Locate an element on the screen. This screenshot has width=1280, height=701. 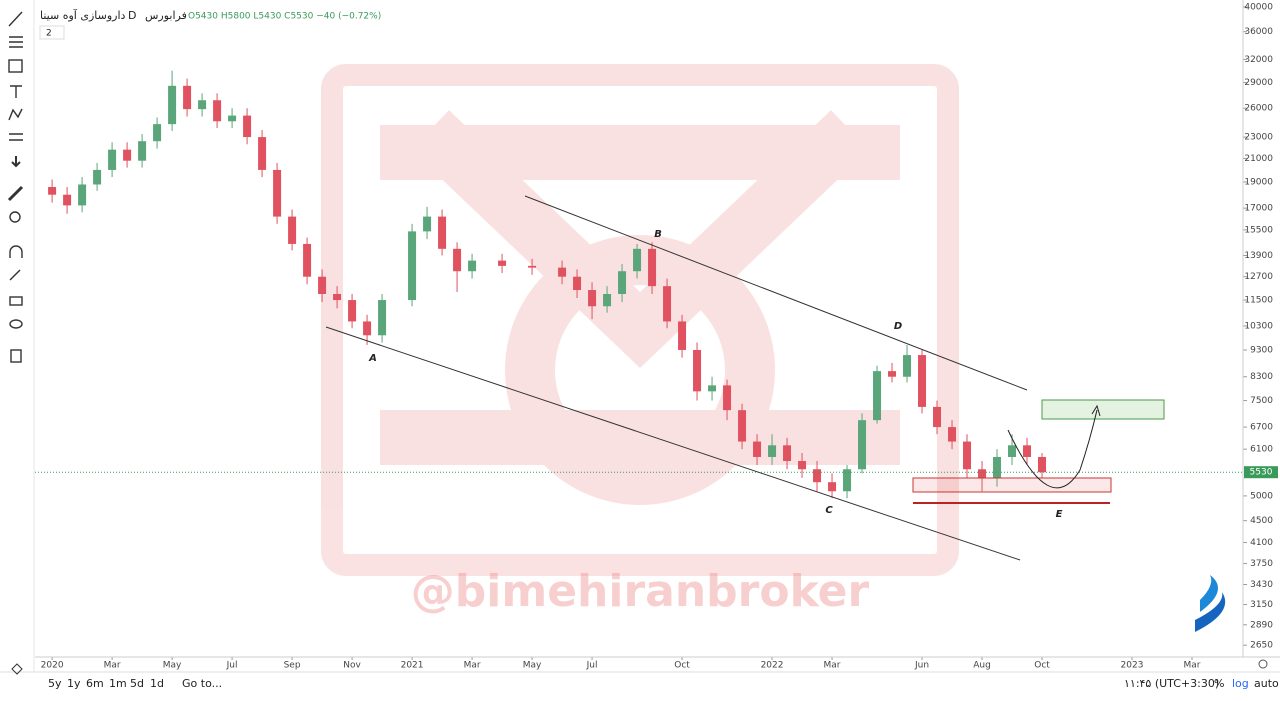
tool-pattern is located at coordinates (15, 114).